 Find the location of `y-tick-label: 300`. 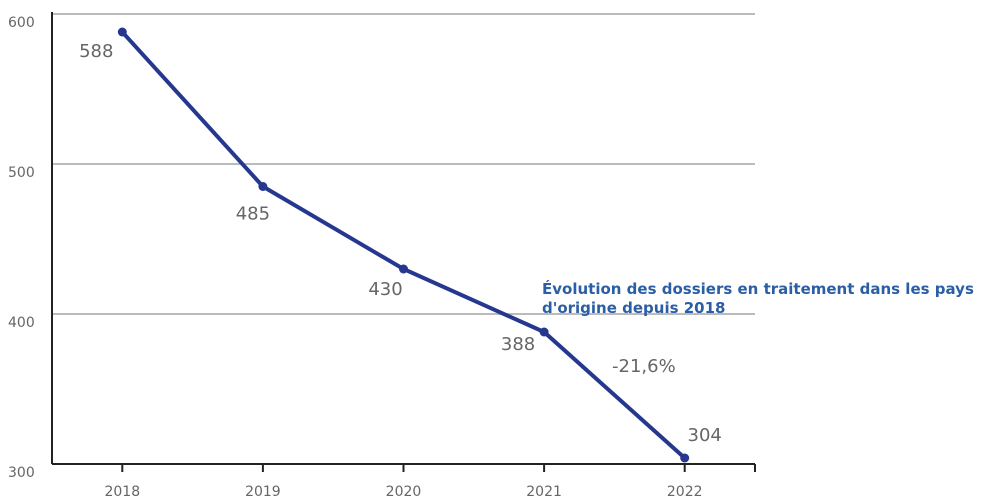

y-tick-label: 300 is located at coordinates (21, 473).